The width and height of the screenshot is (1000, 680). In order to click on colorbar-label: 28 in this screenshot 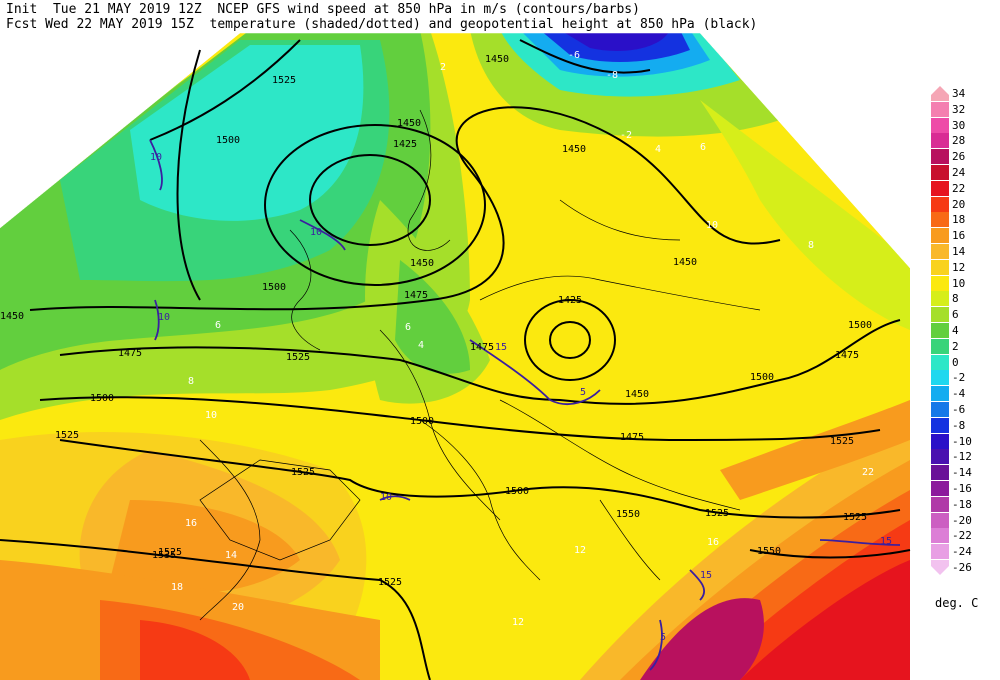, I will do `click(959, 141)`.